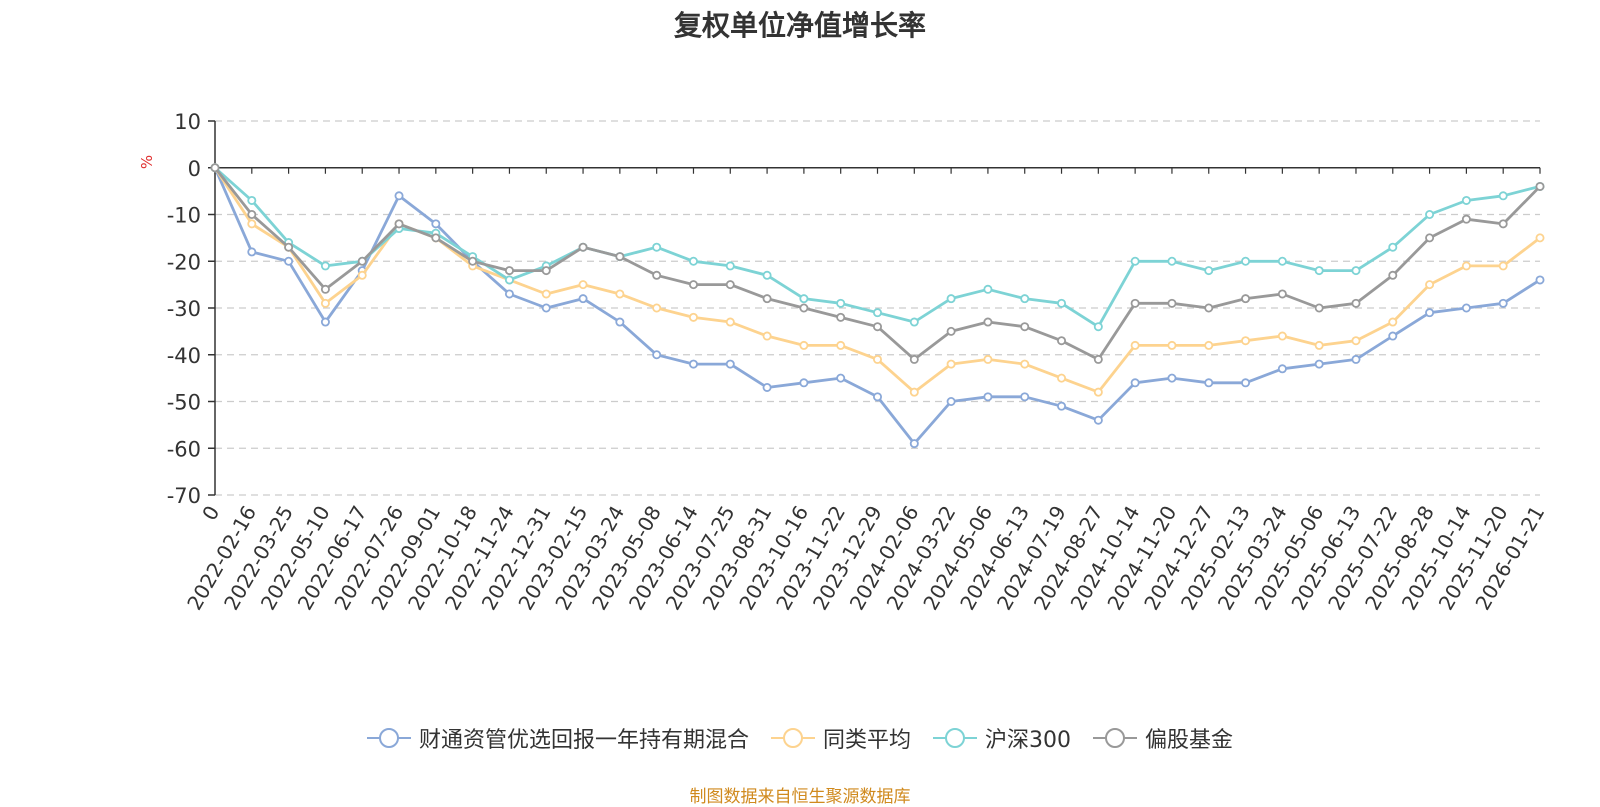  Describe the element at coordinates (557, 738) in the screenshot. I see `legend-item-0: 财通资管优选回报一年持有期混合` at that location.